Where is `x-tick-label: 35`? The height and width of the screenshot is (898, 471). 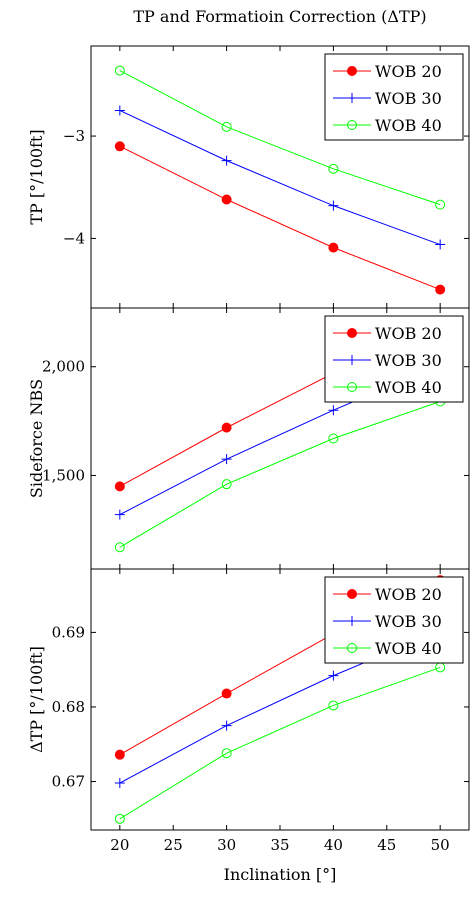
x-tick-label: 35 is located at coordinates (279, 845).